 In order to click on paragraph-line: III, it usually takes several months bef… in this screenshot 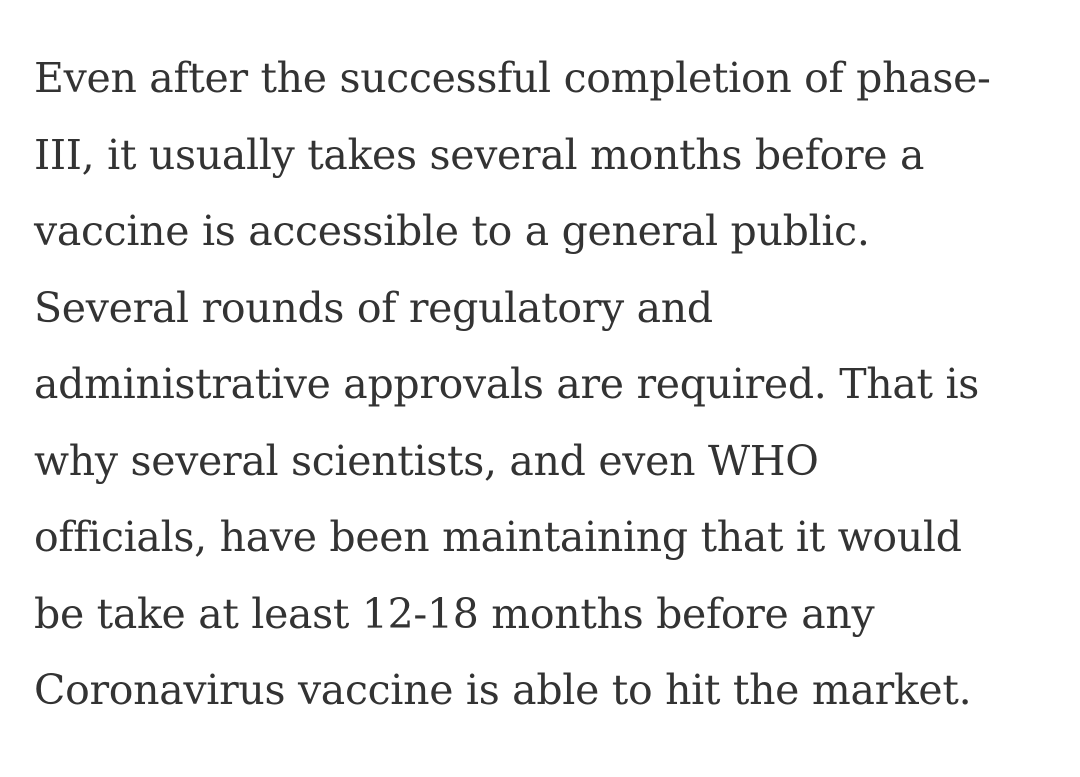, I will do `click(479, 154)`.